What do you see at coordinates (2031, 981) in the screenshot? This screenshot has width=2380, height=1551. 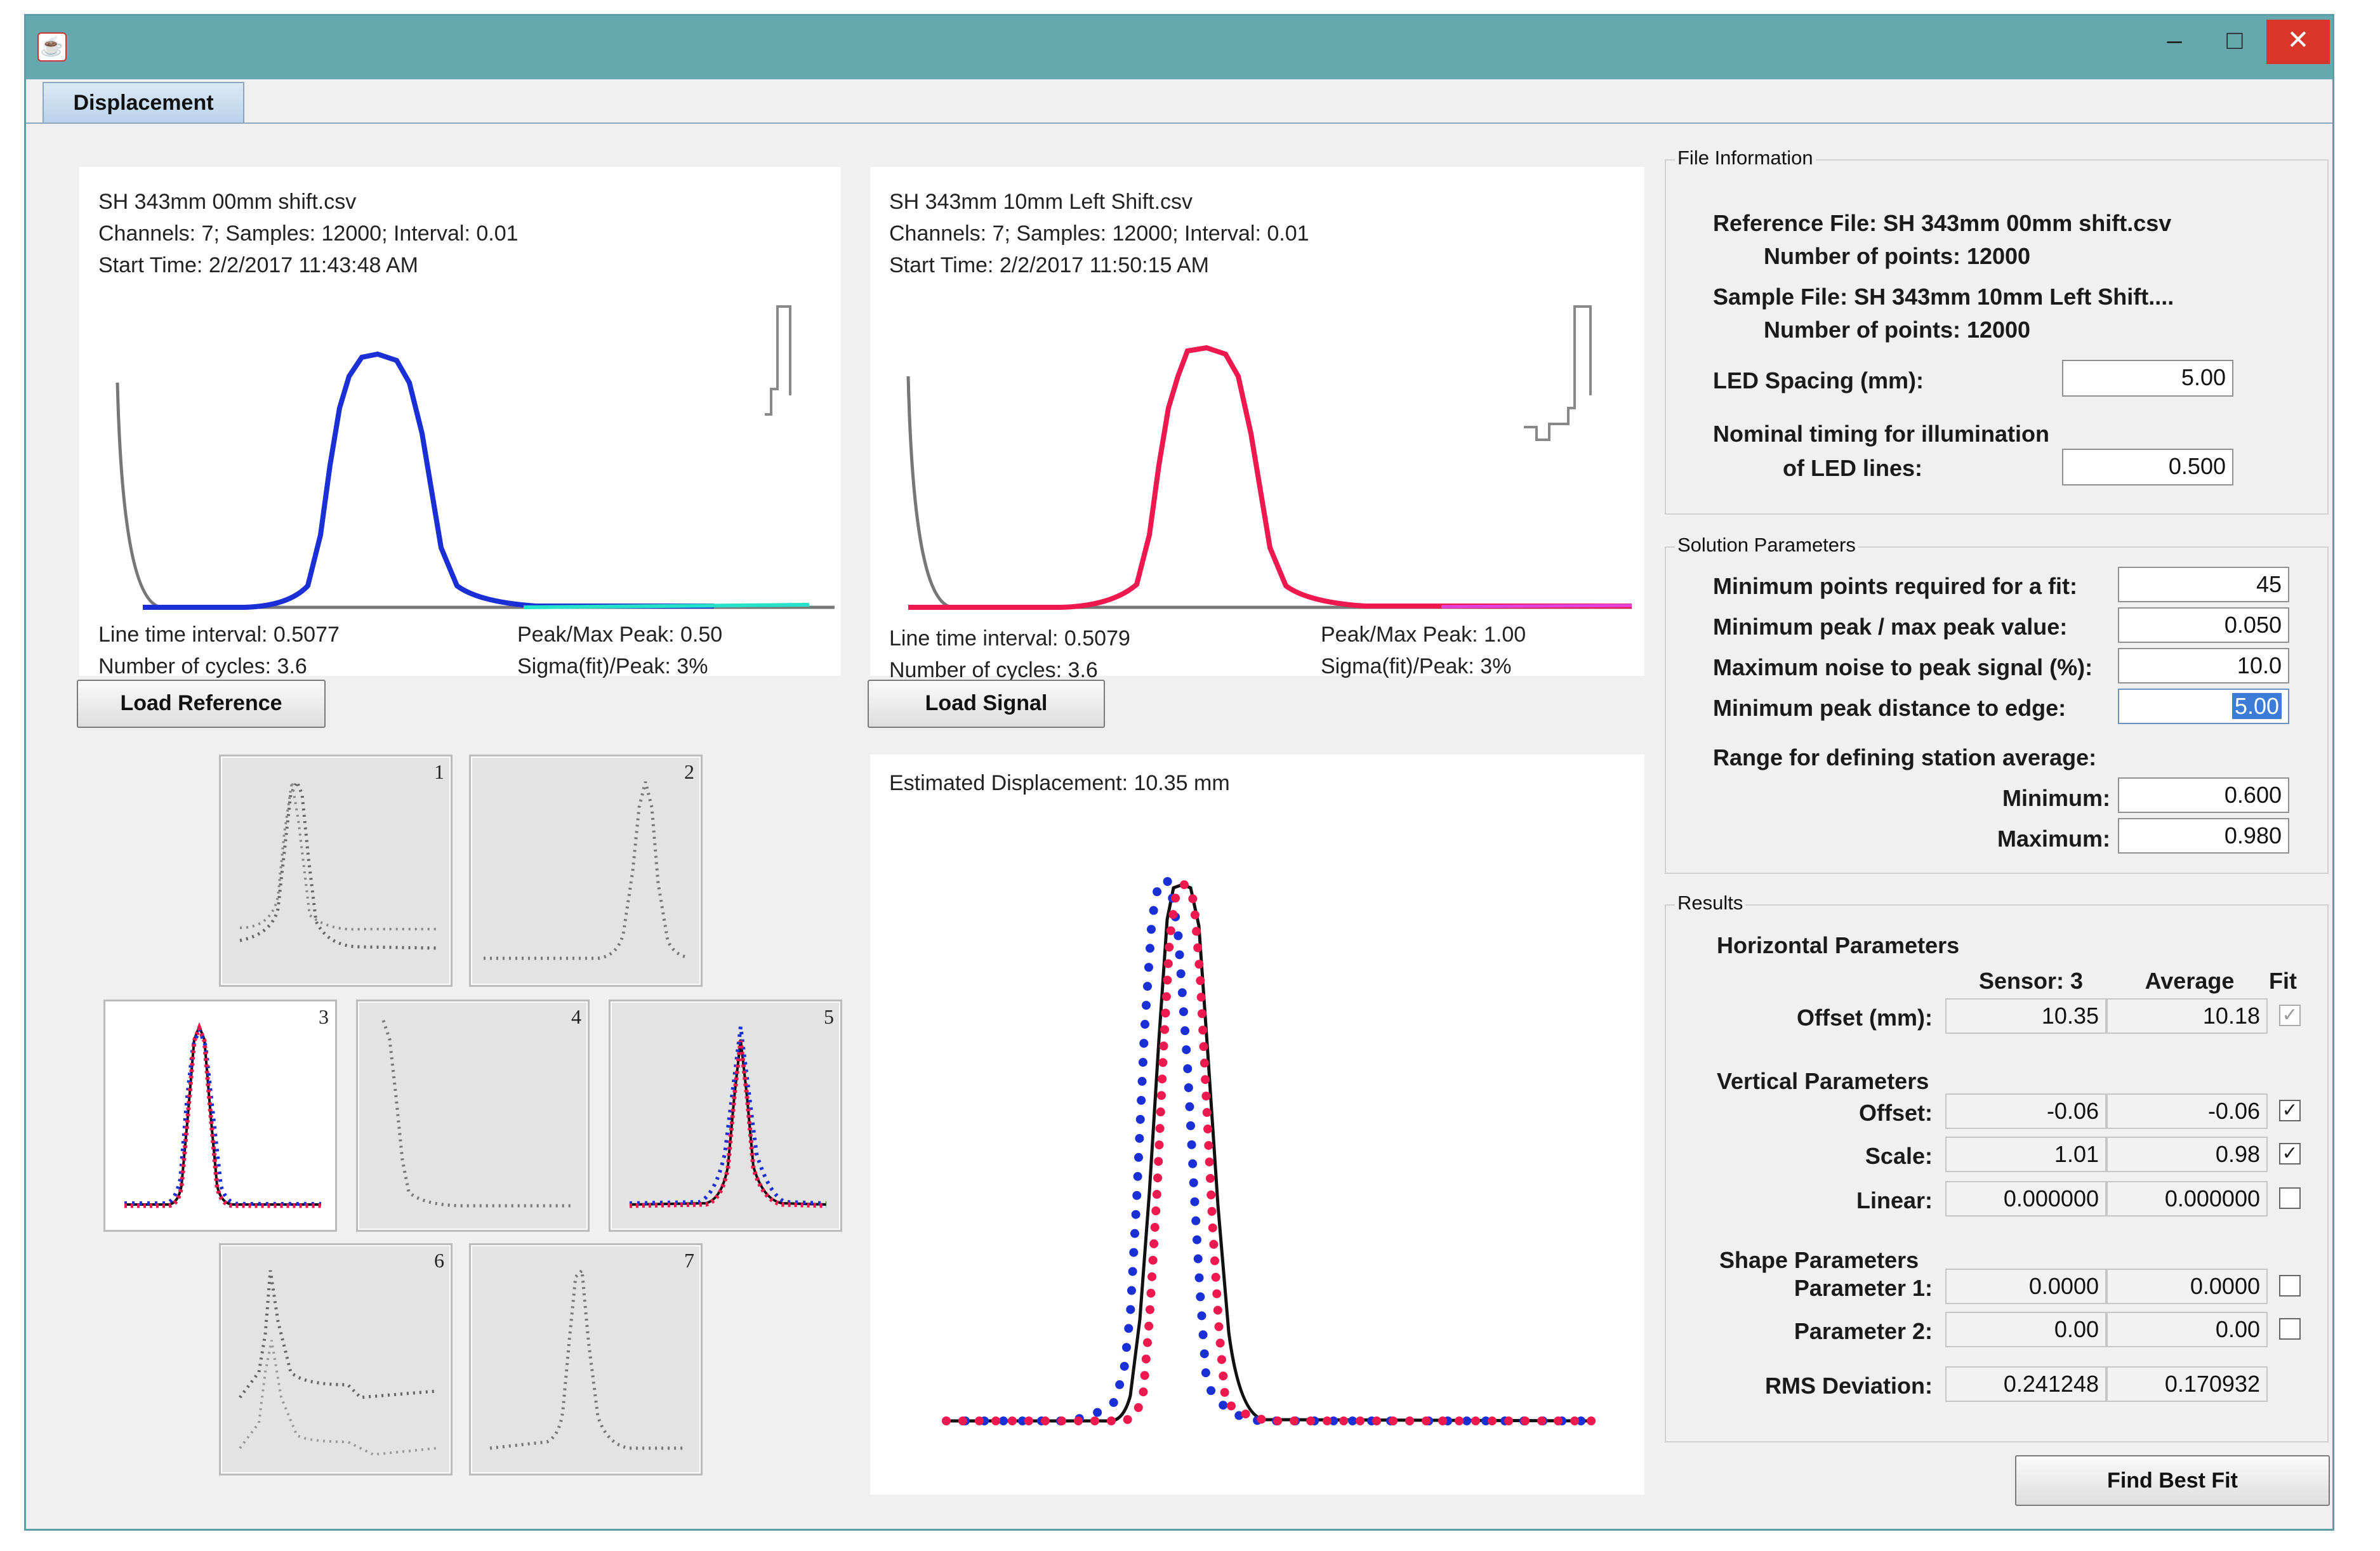 I see `sensor-column-header: Sensor: 3` at bounding box center [2031, 981].